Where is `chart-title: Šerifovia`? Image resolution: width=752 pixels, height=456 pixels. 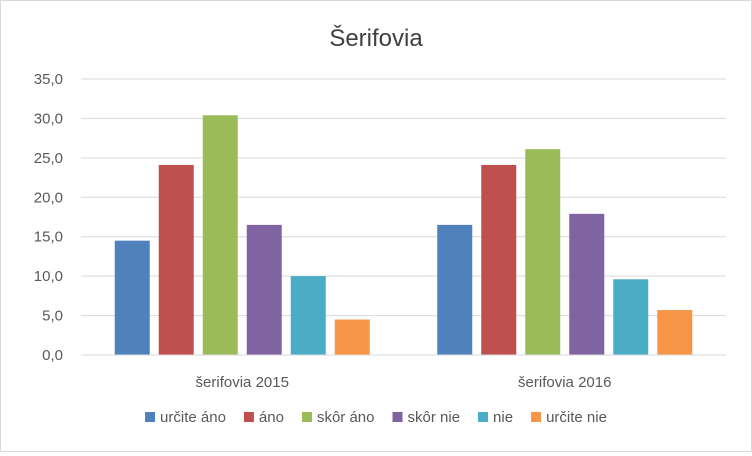 chart-title: Šerifovia is located at coordinates (376, 38).